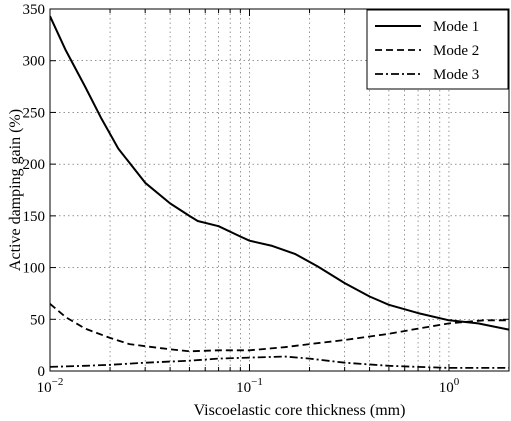 This screenshot has width=511, height=421. Describe the element at coordinates (456, 51) in the screenshot. I see `legend-label: Mode 2` at that location.